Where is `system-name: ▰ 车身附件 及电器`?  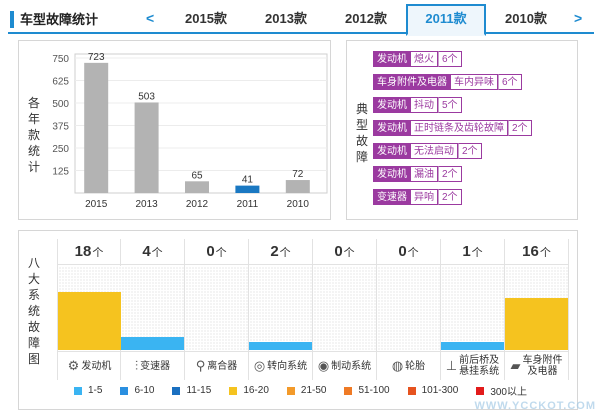 system-name: ▰ 车身附件 及电器 is located at coordinates (536, 365).